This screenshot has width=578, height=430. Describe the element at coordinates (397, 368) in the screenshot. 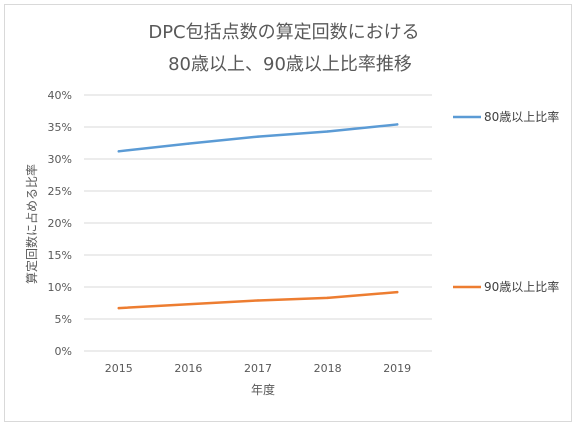

I see `x-tick-label: 2019` at that location.